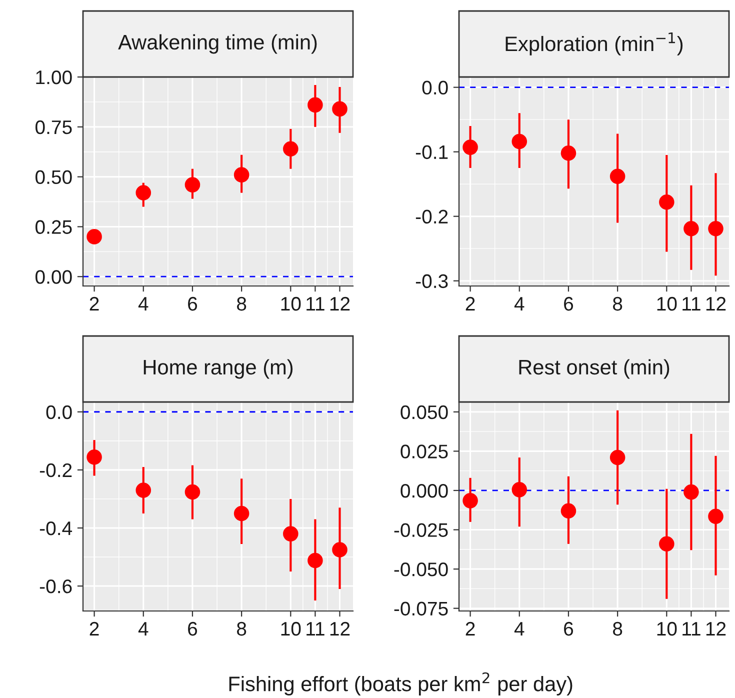 The image size is (735, 698). What do you see at coordinates (54, 77) in the screenshot?
I see `y-tick-label: 1.00` at bounding box center [54, 77].